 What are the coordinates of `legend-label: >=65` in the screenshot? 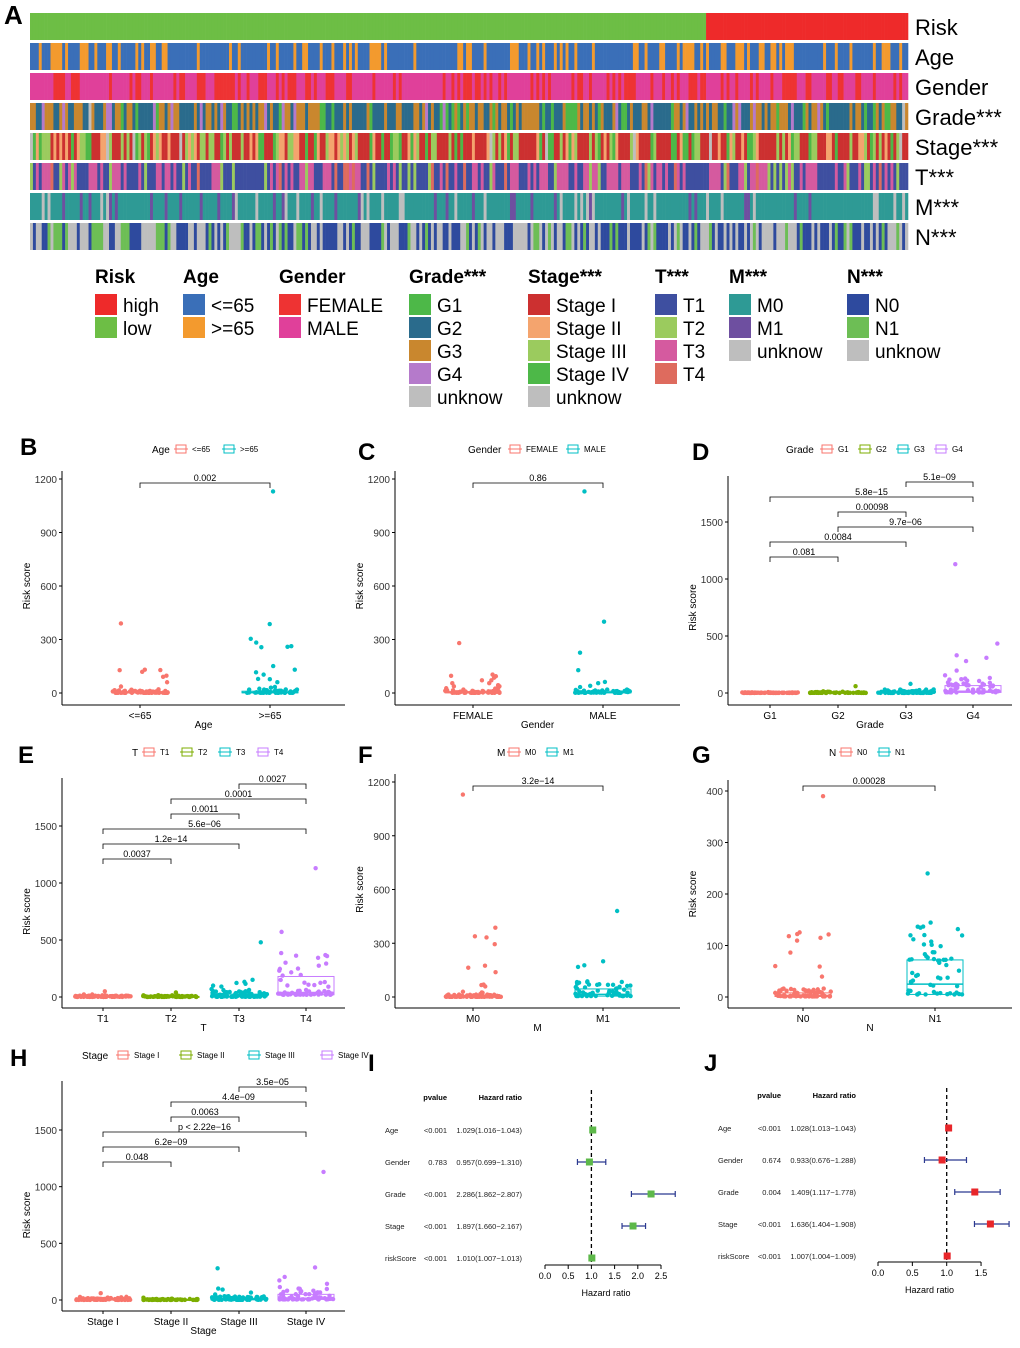 It's located at (249, 449).